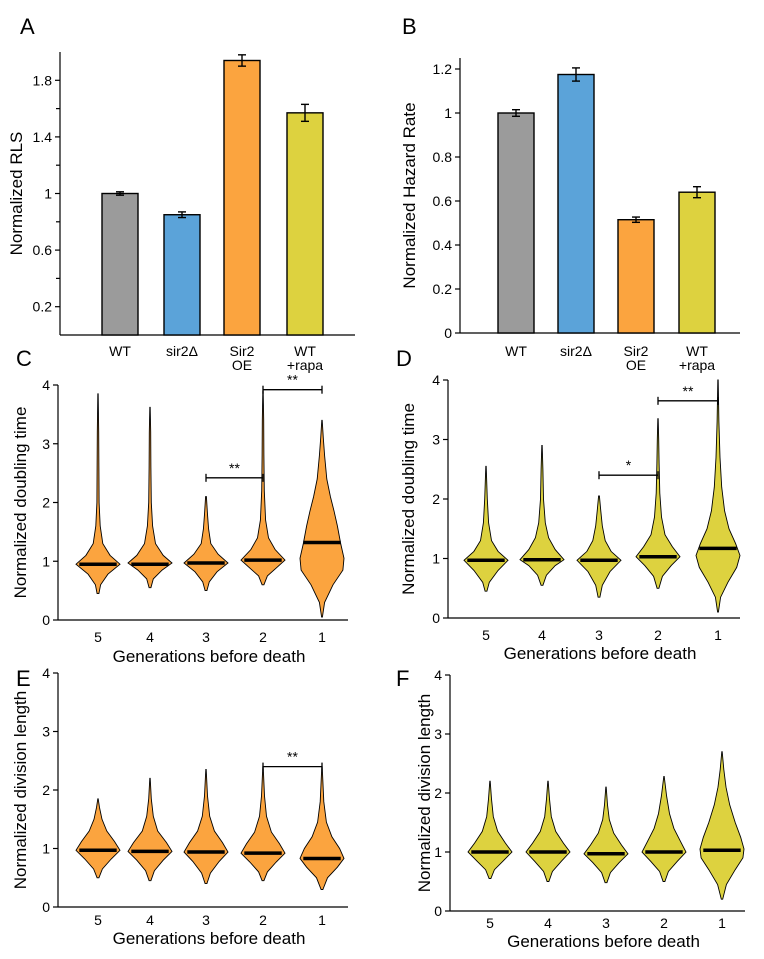 The image size is (764, 959). What do you see at coordinates (43, 137) in the screenshot?
I see `y-tick-label: 1.4` at bounding box center [43, 137].